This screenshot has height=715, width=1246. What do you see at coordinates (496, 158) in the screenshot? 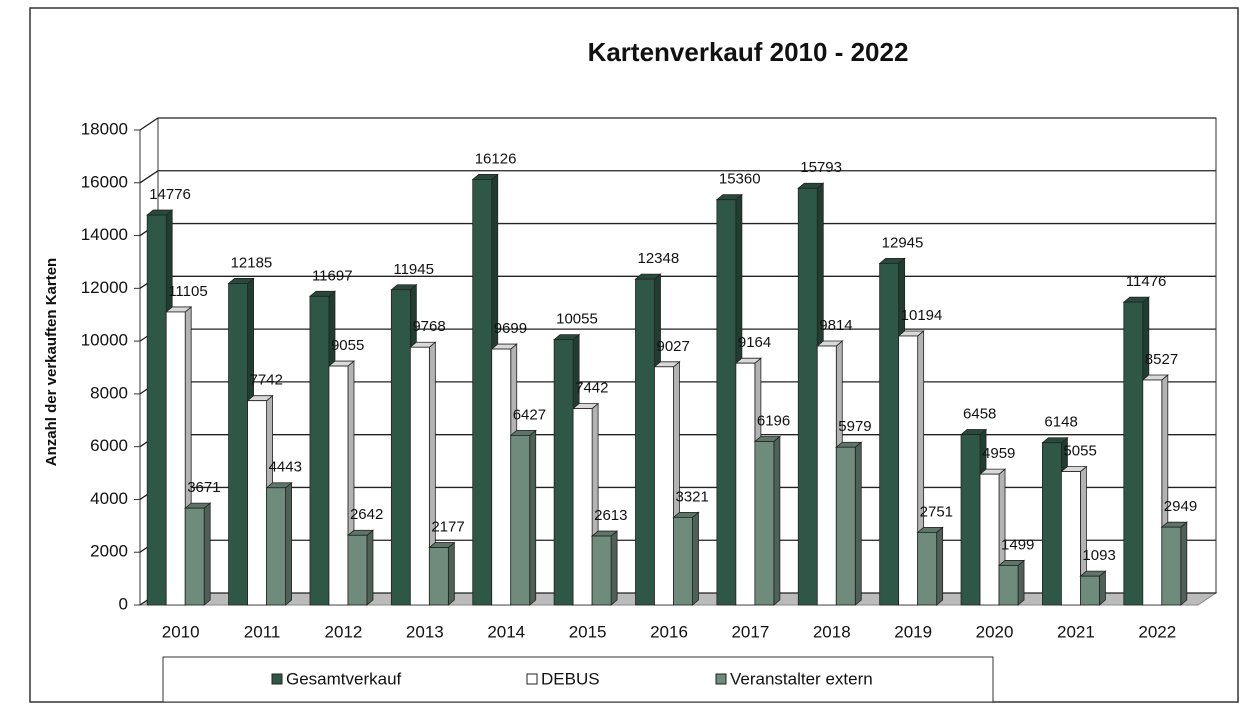
I see `data-label: 16126` at bounding box center [496, 158].